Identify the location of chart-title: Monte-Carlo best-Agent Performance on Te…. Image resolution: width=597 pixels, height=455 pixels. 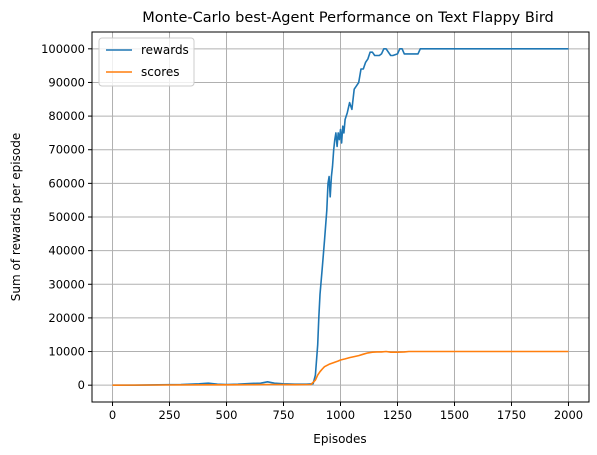
(348, 18).